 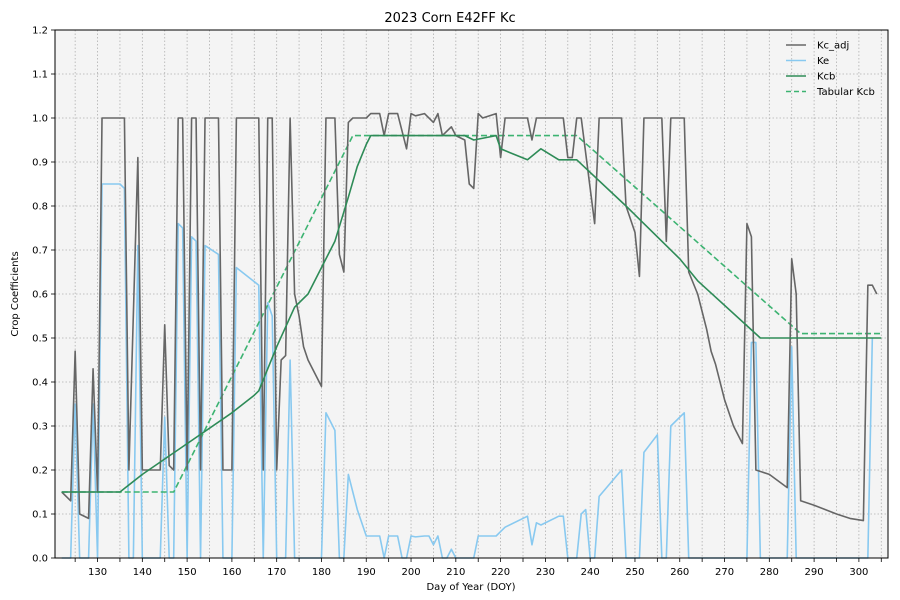 I want to click on y-axis-label: Crop Coefficients, so click(x=15, y=293).